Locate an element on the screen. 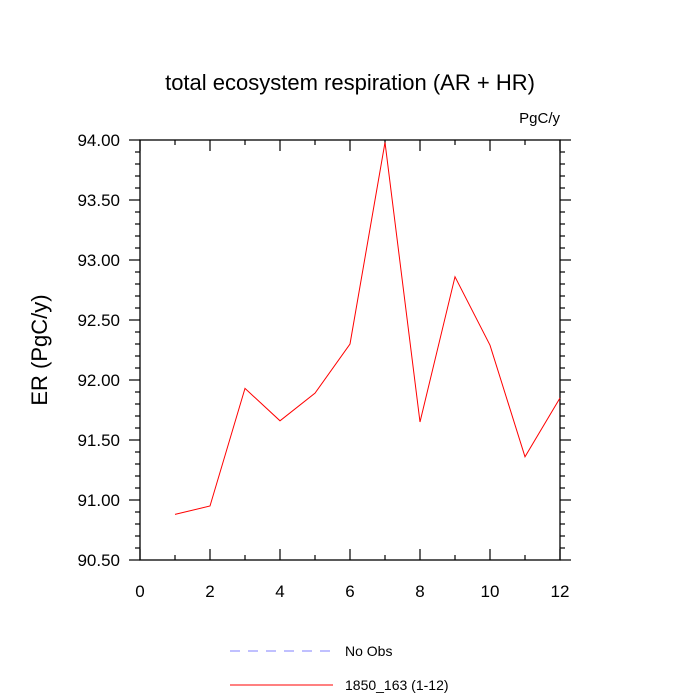 Image resolution: width=700 pixels, height=700 pixels. legend-no-obs-label: No Obs is located at coordinates (368, 651).